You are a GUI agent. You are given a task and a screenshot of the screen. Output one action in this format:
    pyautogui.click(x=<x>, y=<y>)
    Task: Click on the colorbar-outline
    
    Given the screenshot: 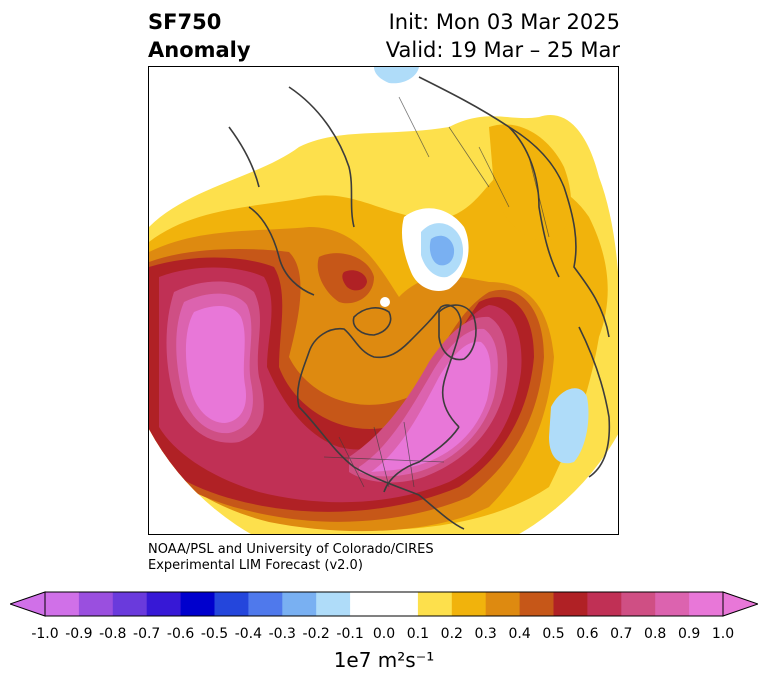 What is the action you would take?
    pyautogui.click(x=384, y=604)
    